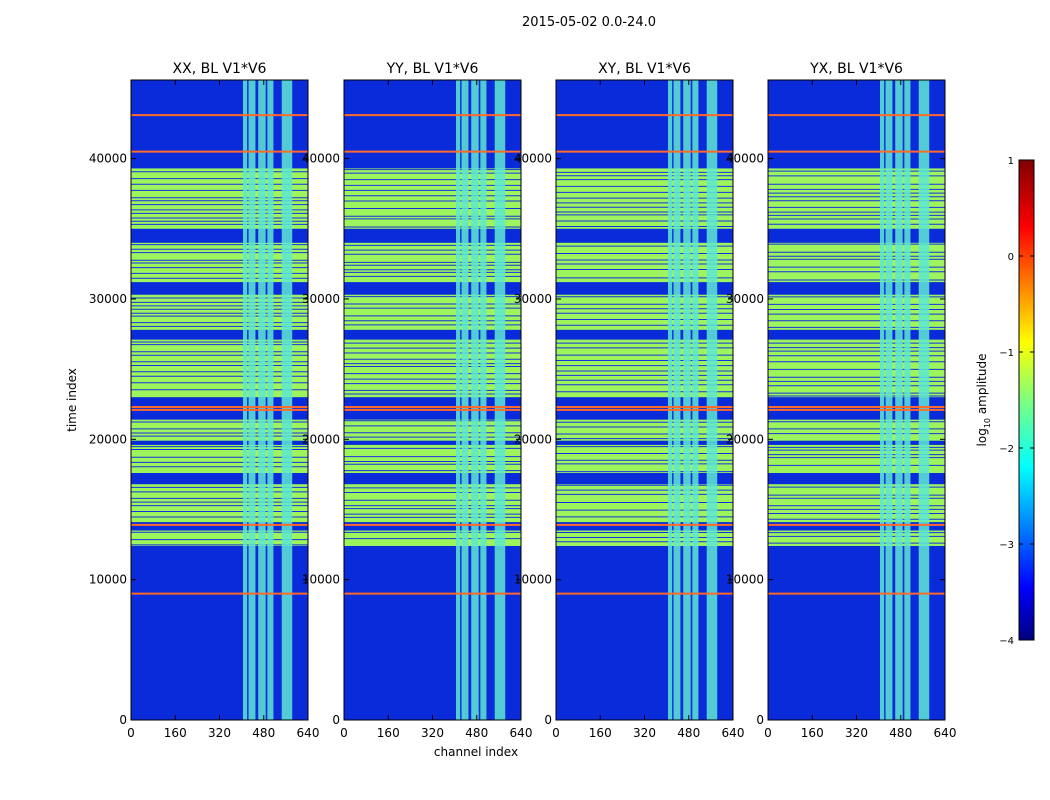 The width and height of the screenshot is (1050, 800). What do you see at coordinates (644, 69) in the screenshot?
I see `panel-title: XY, BL V1*V6` at bounding box center [644, 69].